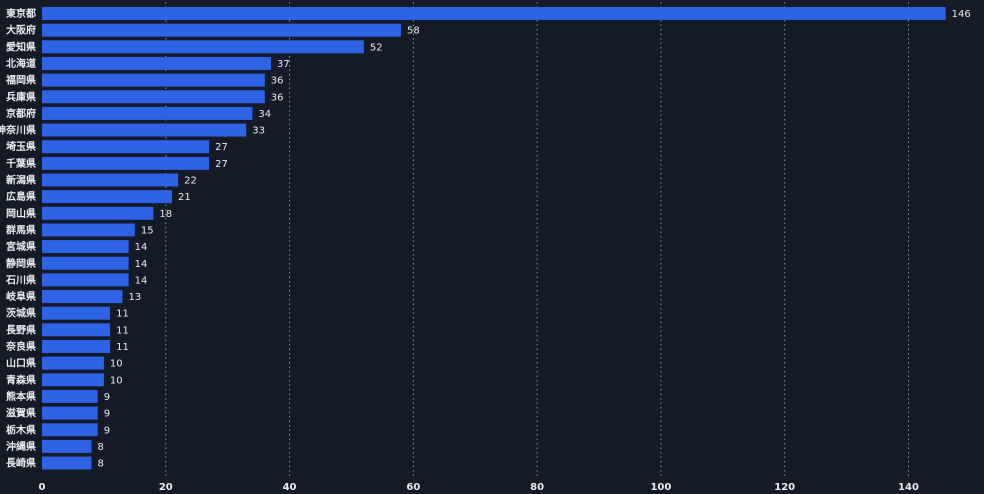  Describe the element at coordinates (166, 487) in the screenshot. I see `x-tick-label: 20` at that location.